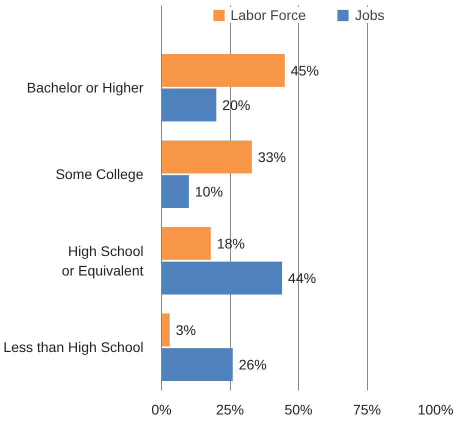 Image resolution: width=463 pixels, height=424 pixels. What do you see at coordinates (85, 88) in the screenshot?
I see `y-tick-label: Bachelor or Higher` at bounding box center [85, 88].